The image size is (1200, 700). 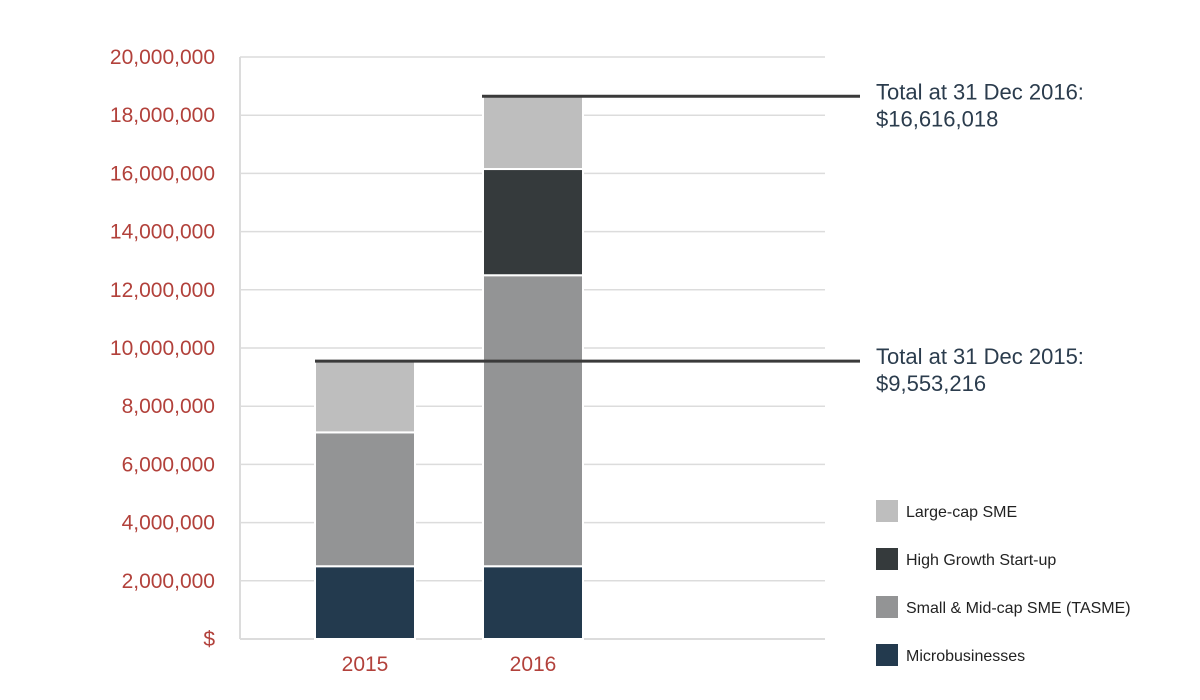 I want to click on y-tick-label: 12,000,000, so click(x=162, y=290).